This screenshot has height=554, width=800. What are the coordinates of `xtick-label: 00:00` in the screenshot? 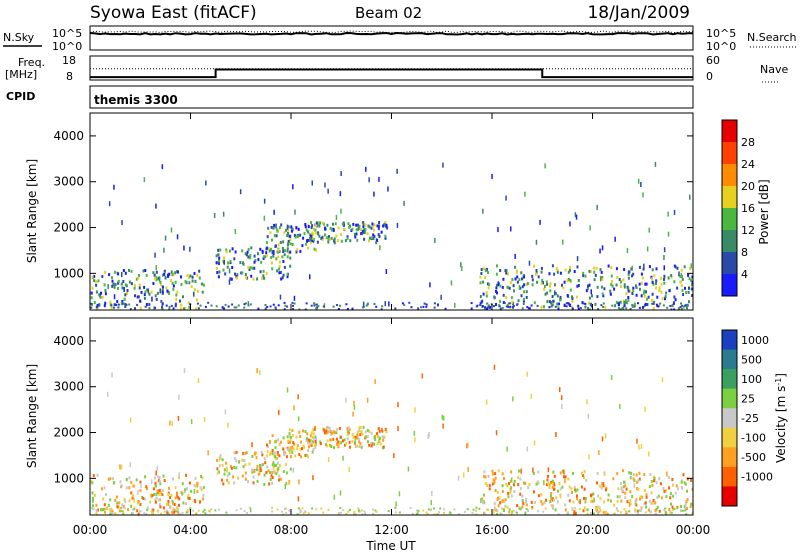 It's located at (693, 530).